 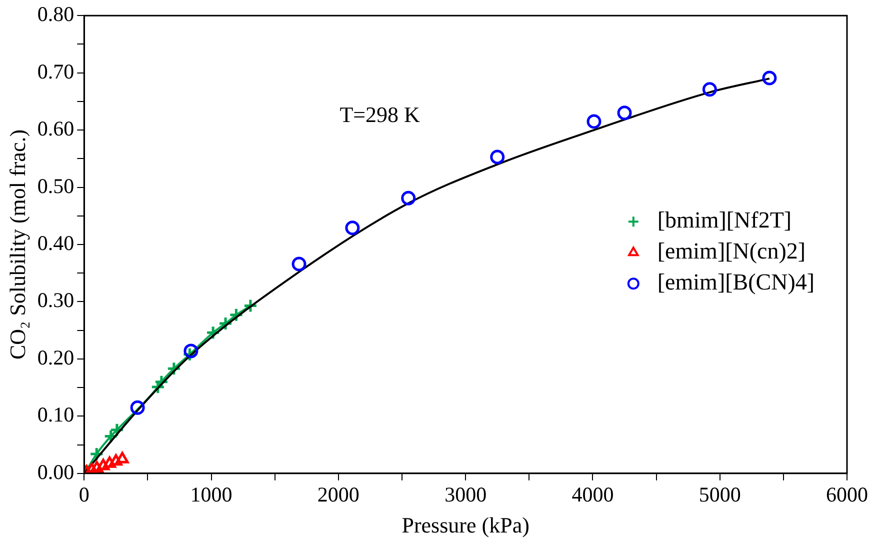 What do you see at coordinates (55, 414) in the screenshot?
I see `y-tick-label: 0.10` at bounding box center [55, 414].